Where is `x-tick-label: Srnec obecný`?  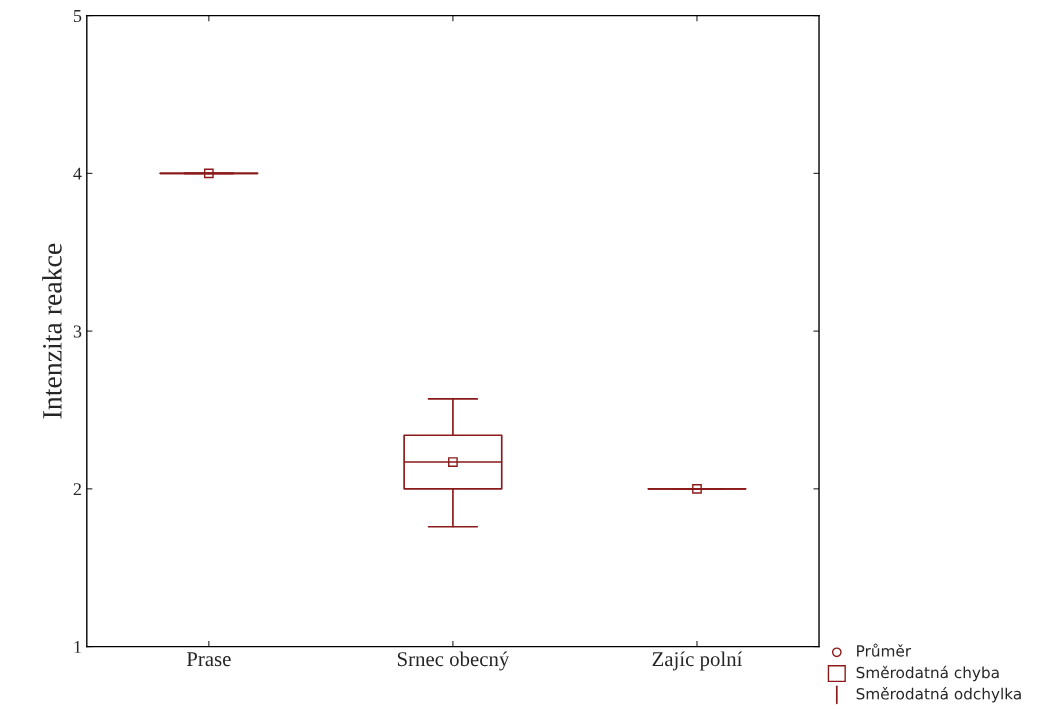 x-tick-label: Srnec obecný is located at coordinates (453, 661).